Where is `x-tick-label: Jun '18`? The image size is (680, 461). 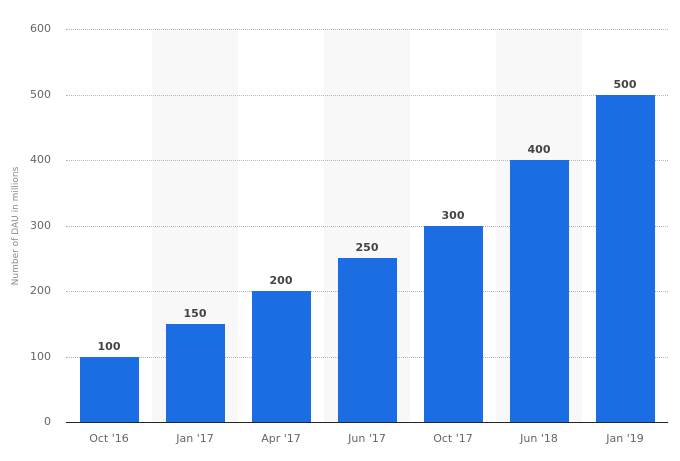 x-tick-label: Jun '18 is located at coordinates (539, 438).